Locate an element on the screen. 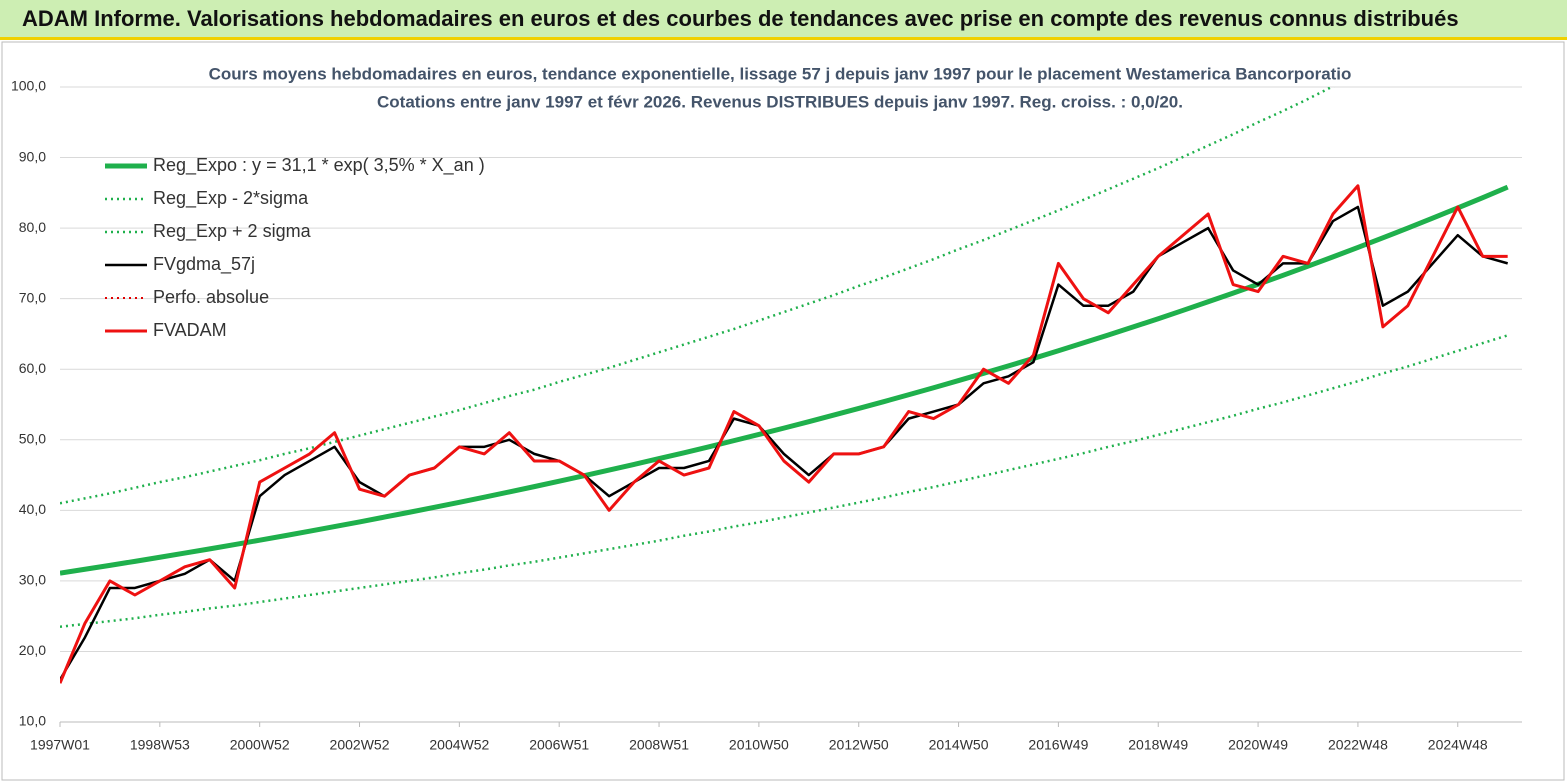 This screenshot has width=1567, height=783. x-tick-label: 2022W48 is located at coordinates (1358, 745).